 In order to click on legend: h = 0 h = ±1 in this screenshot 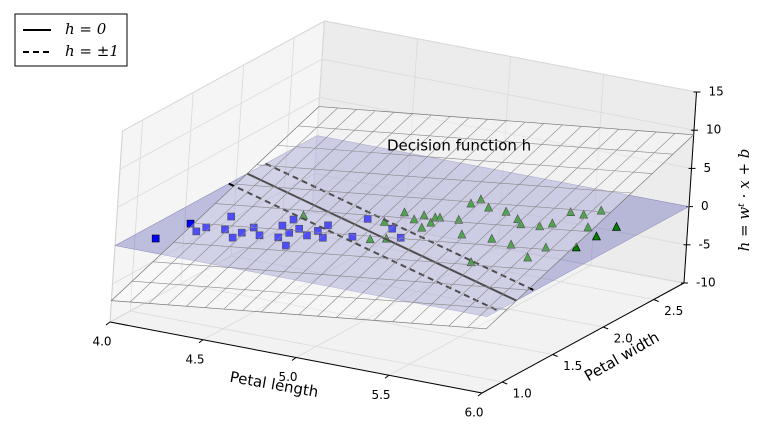, I will do `click(71, 40)`.